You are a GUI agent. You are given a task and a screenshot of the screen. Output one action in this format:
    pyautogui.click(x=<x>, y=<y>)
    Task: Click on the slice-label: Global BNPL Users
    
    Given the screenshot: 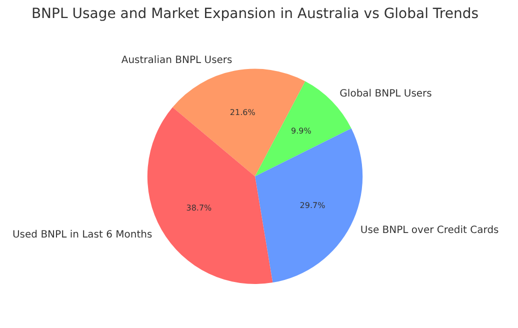 What is the action you would take?
    pyautogui.click(x=386, y=94)
    